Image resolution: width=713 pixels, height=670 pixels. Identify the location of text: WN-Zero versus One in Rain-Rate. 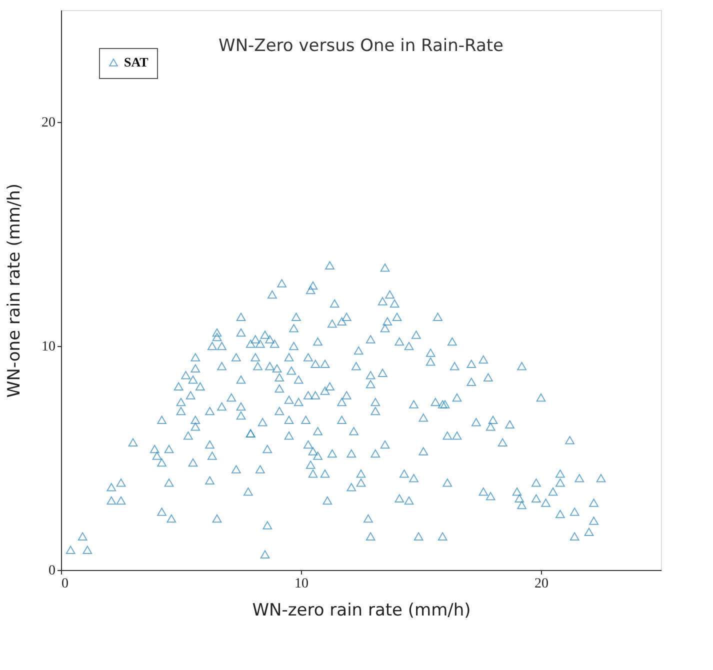
(361, 46).